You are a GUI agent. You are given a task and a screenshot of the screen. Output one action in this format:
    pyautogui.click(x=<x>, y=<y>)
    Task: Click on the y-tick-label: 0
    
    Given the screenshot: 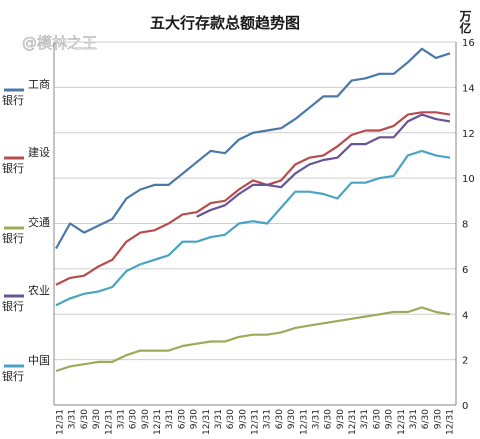 What is the action you would take?
    pyautogui.click(x=465, y=406)
    